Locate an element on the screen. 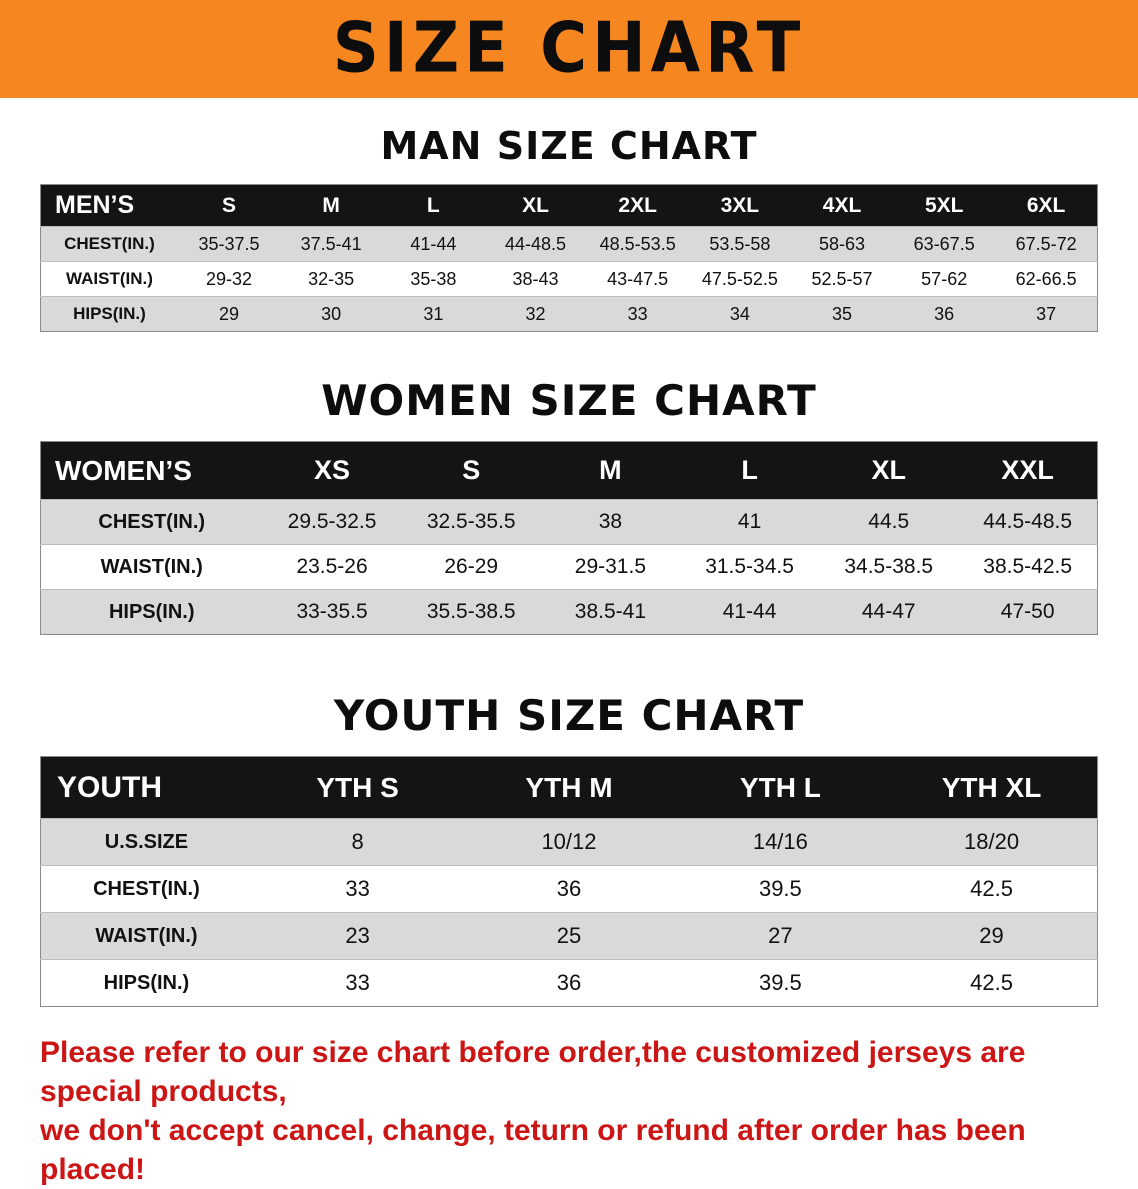  size-value: 44-48.5 is located at coordinates (535, 243).